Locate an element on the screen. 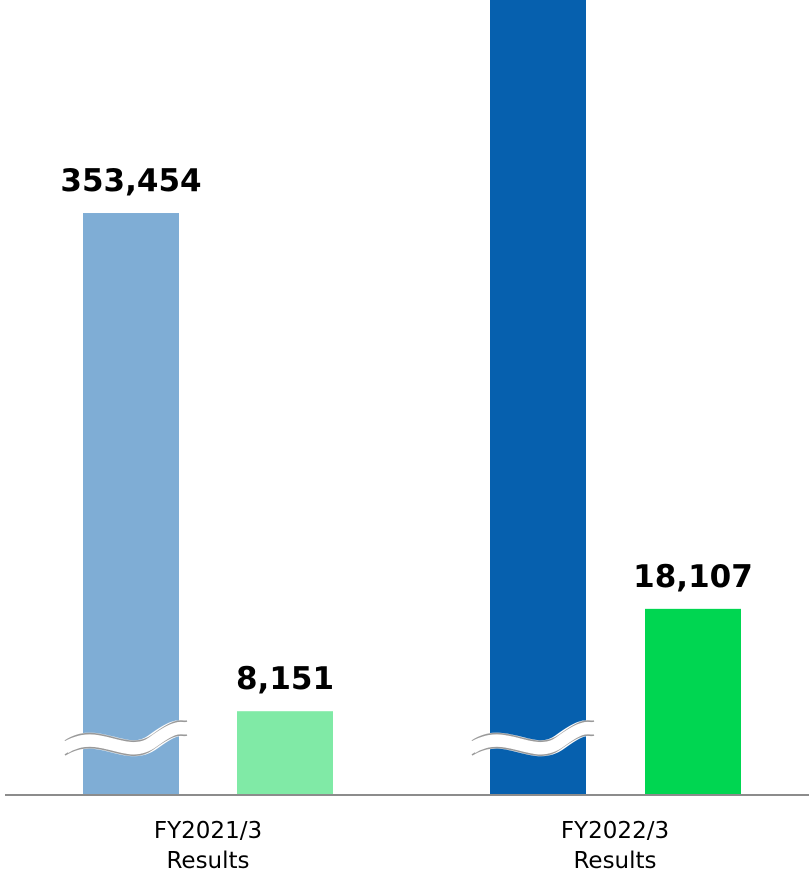  axis-break-layer is located at coordinates (328, 738).